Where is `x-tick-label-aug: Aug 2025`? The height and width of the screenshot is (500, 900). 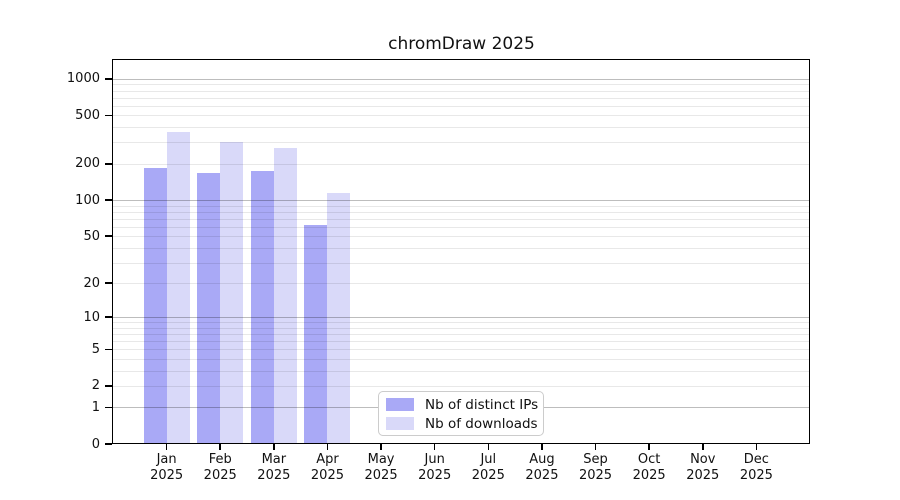
x-tick-label-aug: Aug 2025 is located at coordinates (542, 467).